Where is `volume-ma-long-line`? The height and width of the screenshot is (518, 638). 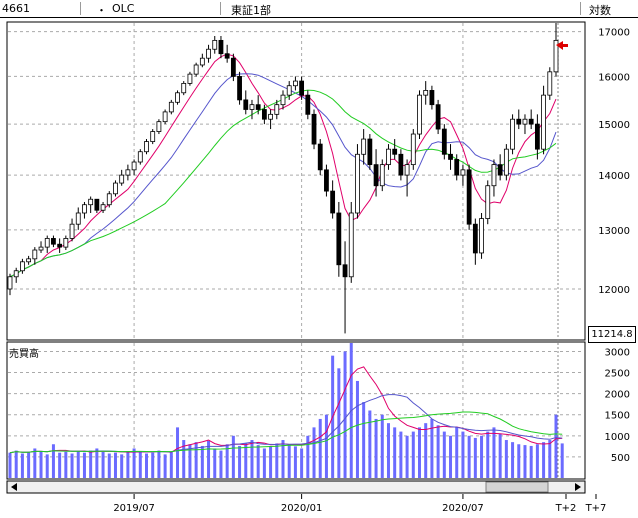 volume-ma-long-line is located at coordinates (286, 432).